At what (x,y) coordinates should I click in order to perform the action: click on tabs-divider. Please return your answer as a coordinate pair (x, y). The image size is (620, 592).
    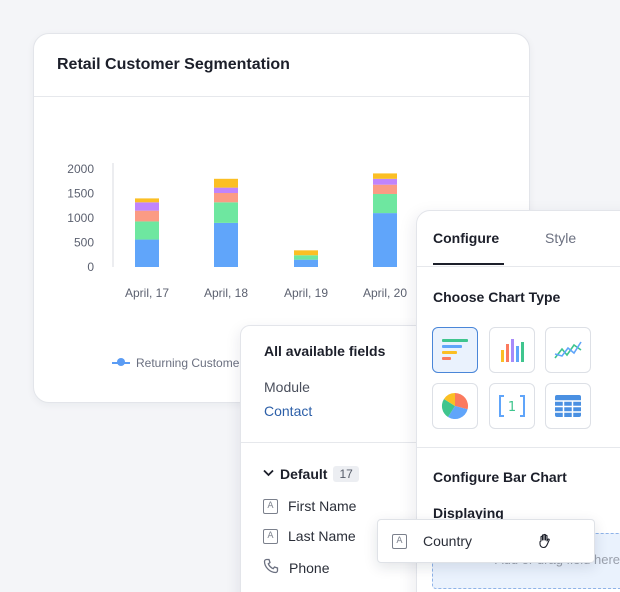
    Looking at the image, I should click on (518, 266).